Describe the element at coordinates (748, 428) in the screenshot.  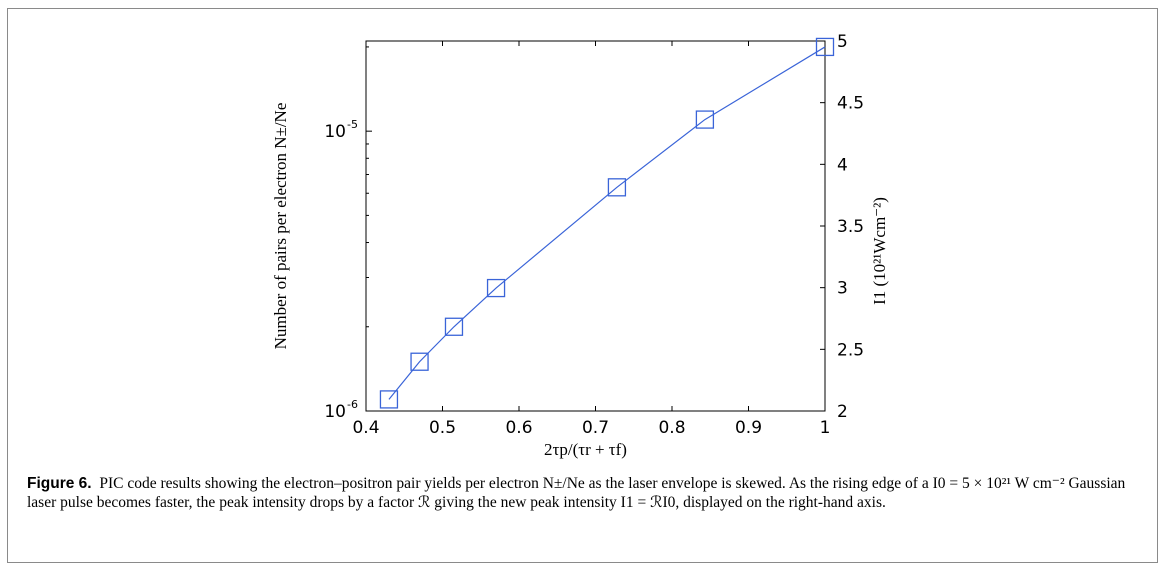
I see `x-tick-label: 0.9` at that location.